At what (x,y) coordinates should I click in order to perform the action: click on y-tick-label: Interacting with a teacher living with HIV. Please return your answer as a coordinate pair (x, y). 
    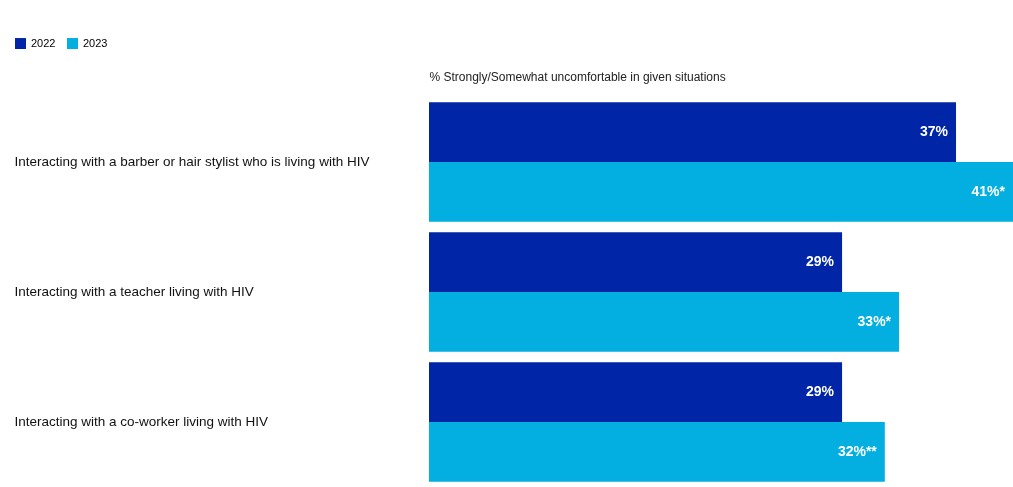
    Looking at the image, I should click on (134, 291).